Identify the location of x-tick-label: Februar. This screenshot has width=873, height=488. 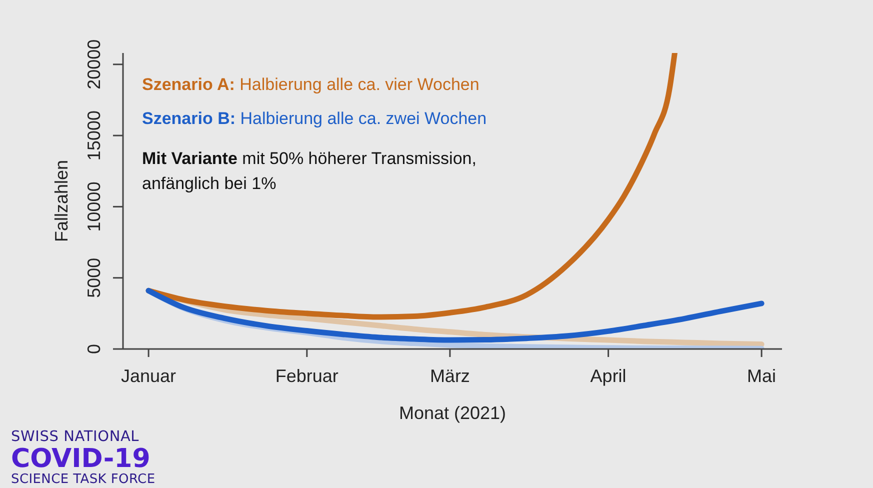
(306, 376).